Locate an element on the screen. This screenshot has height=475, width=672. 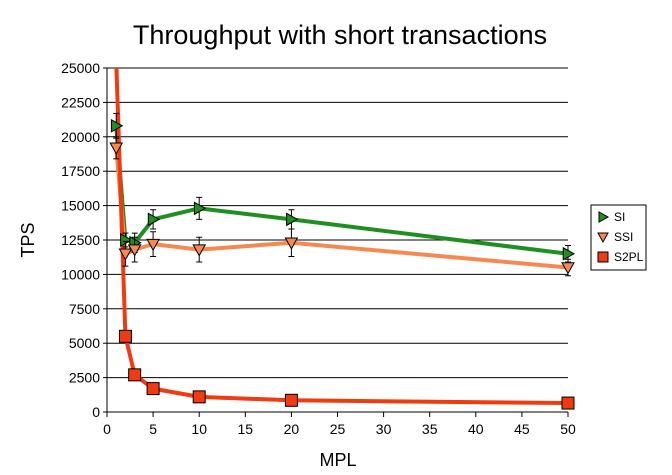
y-tick-label: 5000 is located at coordinates (84, 343).